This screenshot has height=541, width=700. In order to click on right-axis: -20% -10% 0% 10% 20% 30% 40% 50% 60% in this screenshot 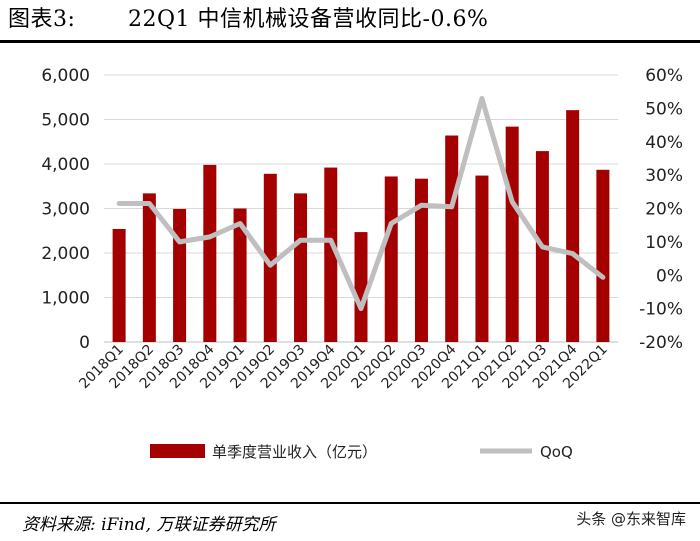, I will do `click(661, 209)`.